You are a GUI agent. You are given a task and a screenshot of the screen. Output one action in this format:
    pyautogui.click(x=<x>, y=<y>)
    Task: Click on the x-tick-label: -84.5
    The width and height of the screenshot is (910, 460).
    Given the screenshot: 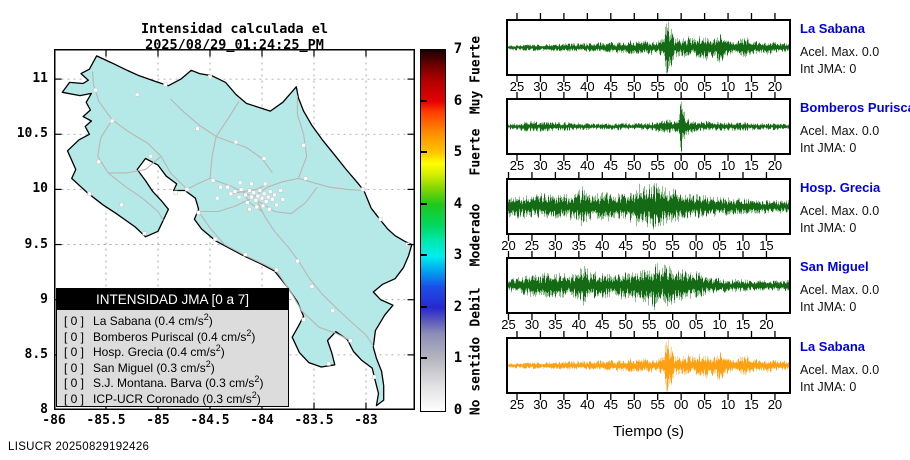 What is the action you would take?
    pyautogui.click(x=210, y=420)
    